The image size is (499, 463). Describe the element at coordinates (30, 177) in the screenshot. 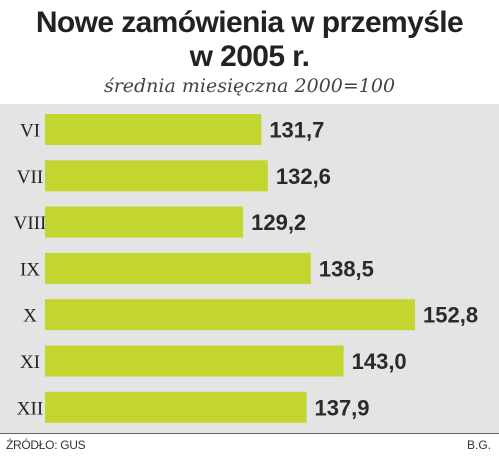

I see `category-label: VII` at that location.